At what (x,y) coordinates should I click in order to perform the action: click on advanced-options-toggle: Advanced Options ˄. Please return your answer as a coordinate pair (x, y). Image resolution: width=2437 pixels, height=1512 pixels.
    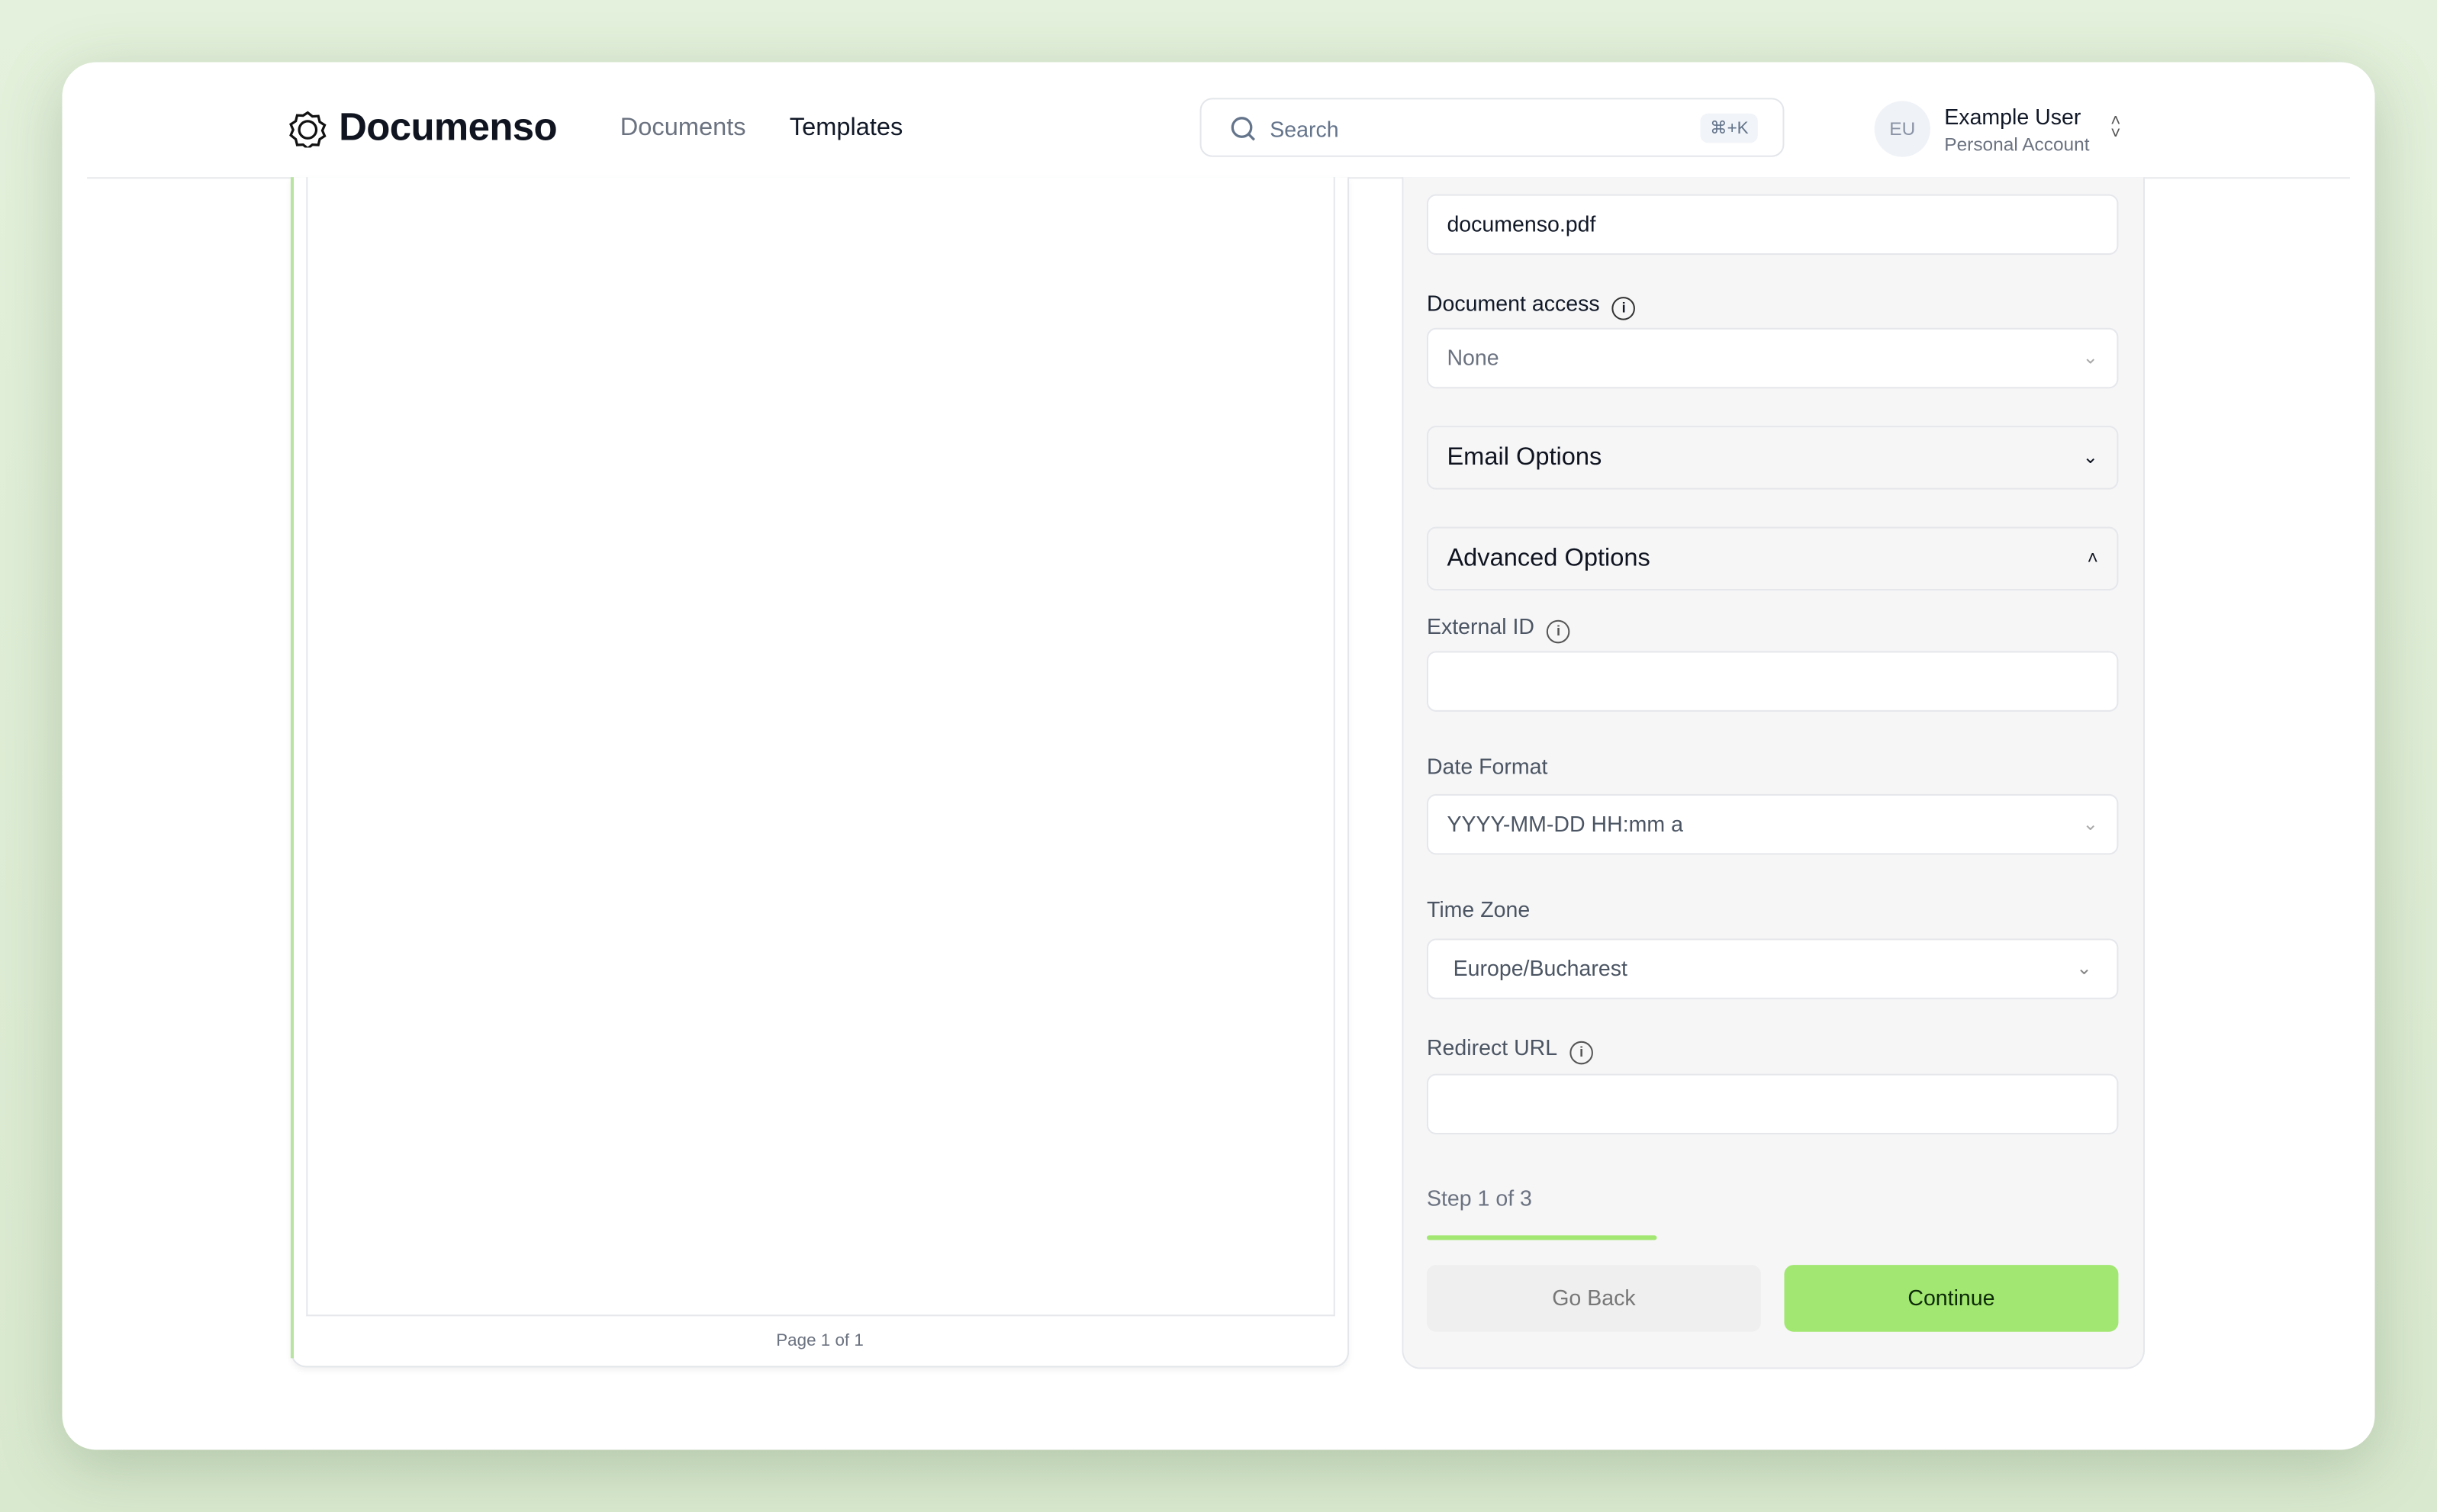
    Looking at the image, I should click on (1772, 558).